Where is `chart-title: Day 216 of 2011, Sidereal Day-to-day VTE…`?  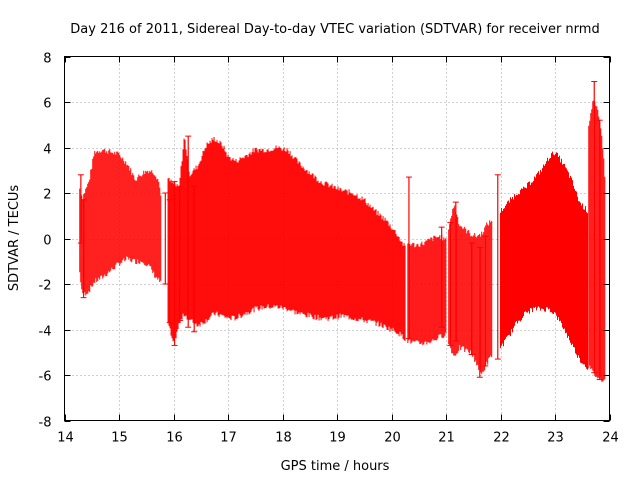 chart-title: Day 216 of 2011, Sidereal Day-to-day VTE… is located at coordinates (334, 29).